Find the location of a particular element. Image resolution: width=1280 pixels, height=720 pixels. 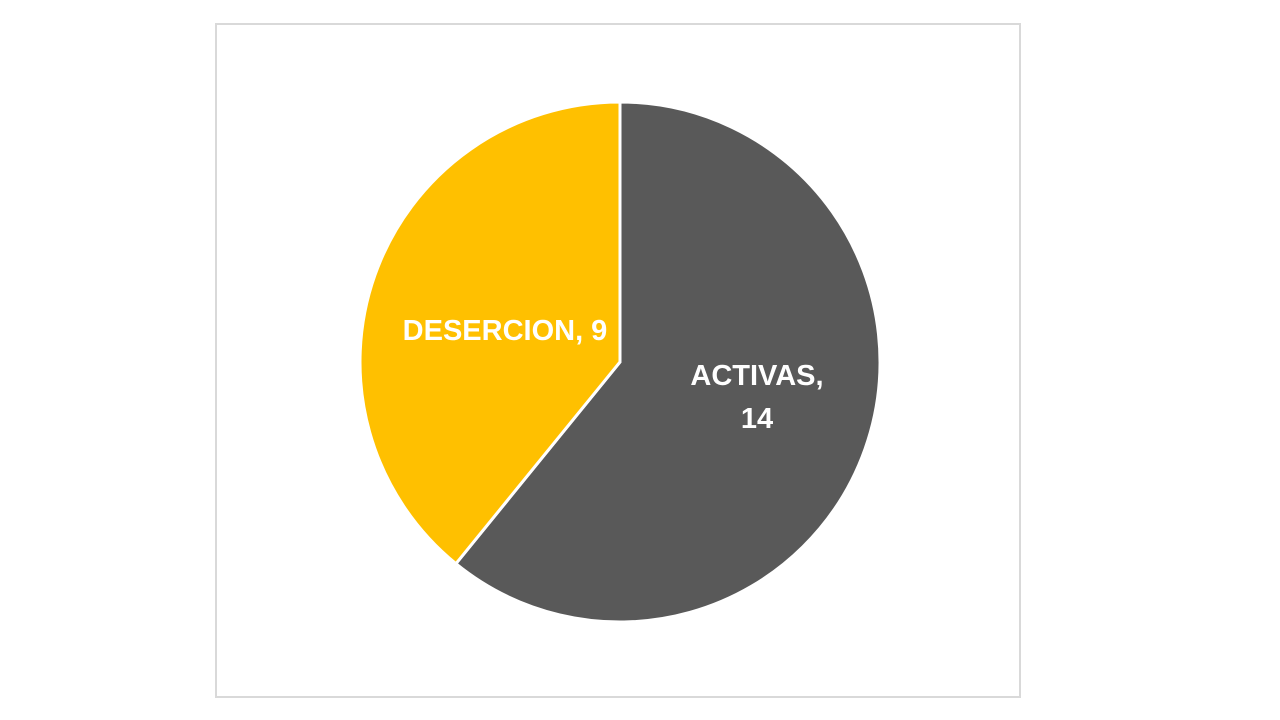

pie-labels: ACTIVAS, 14 DESERCION, 9 is located at coordinates (613, 375).